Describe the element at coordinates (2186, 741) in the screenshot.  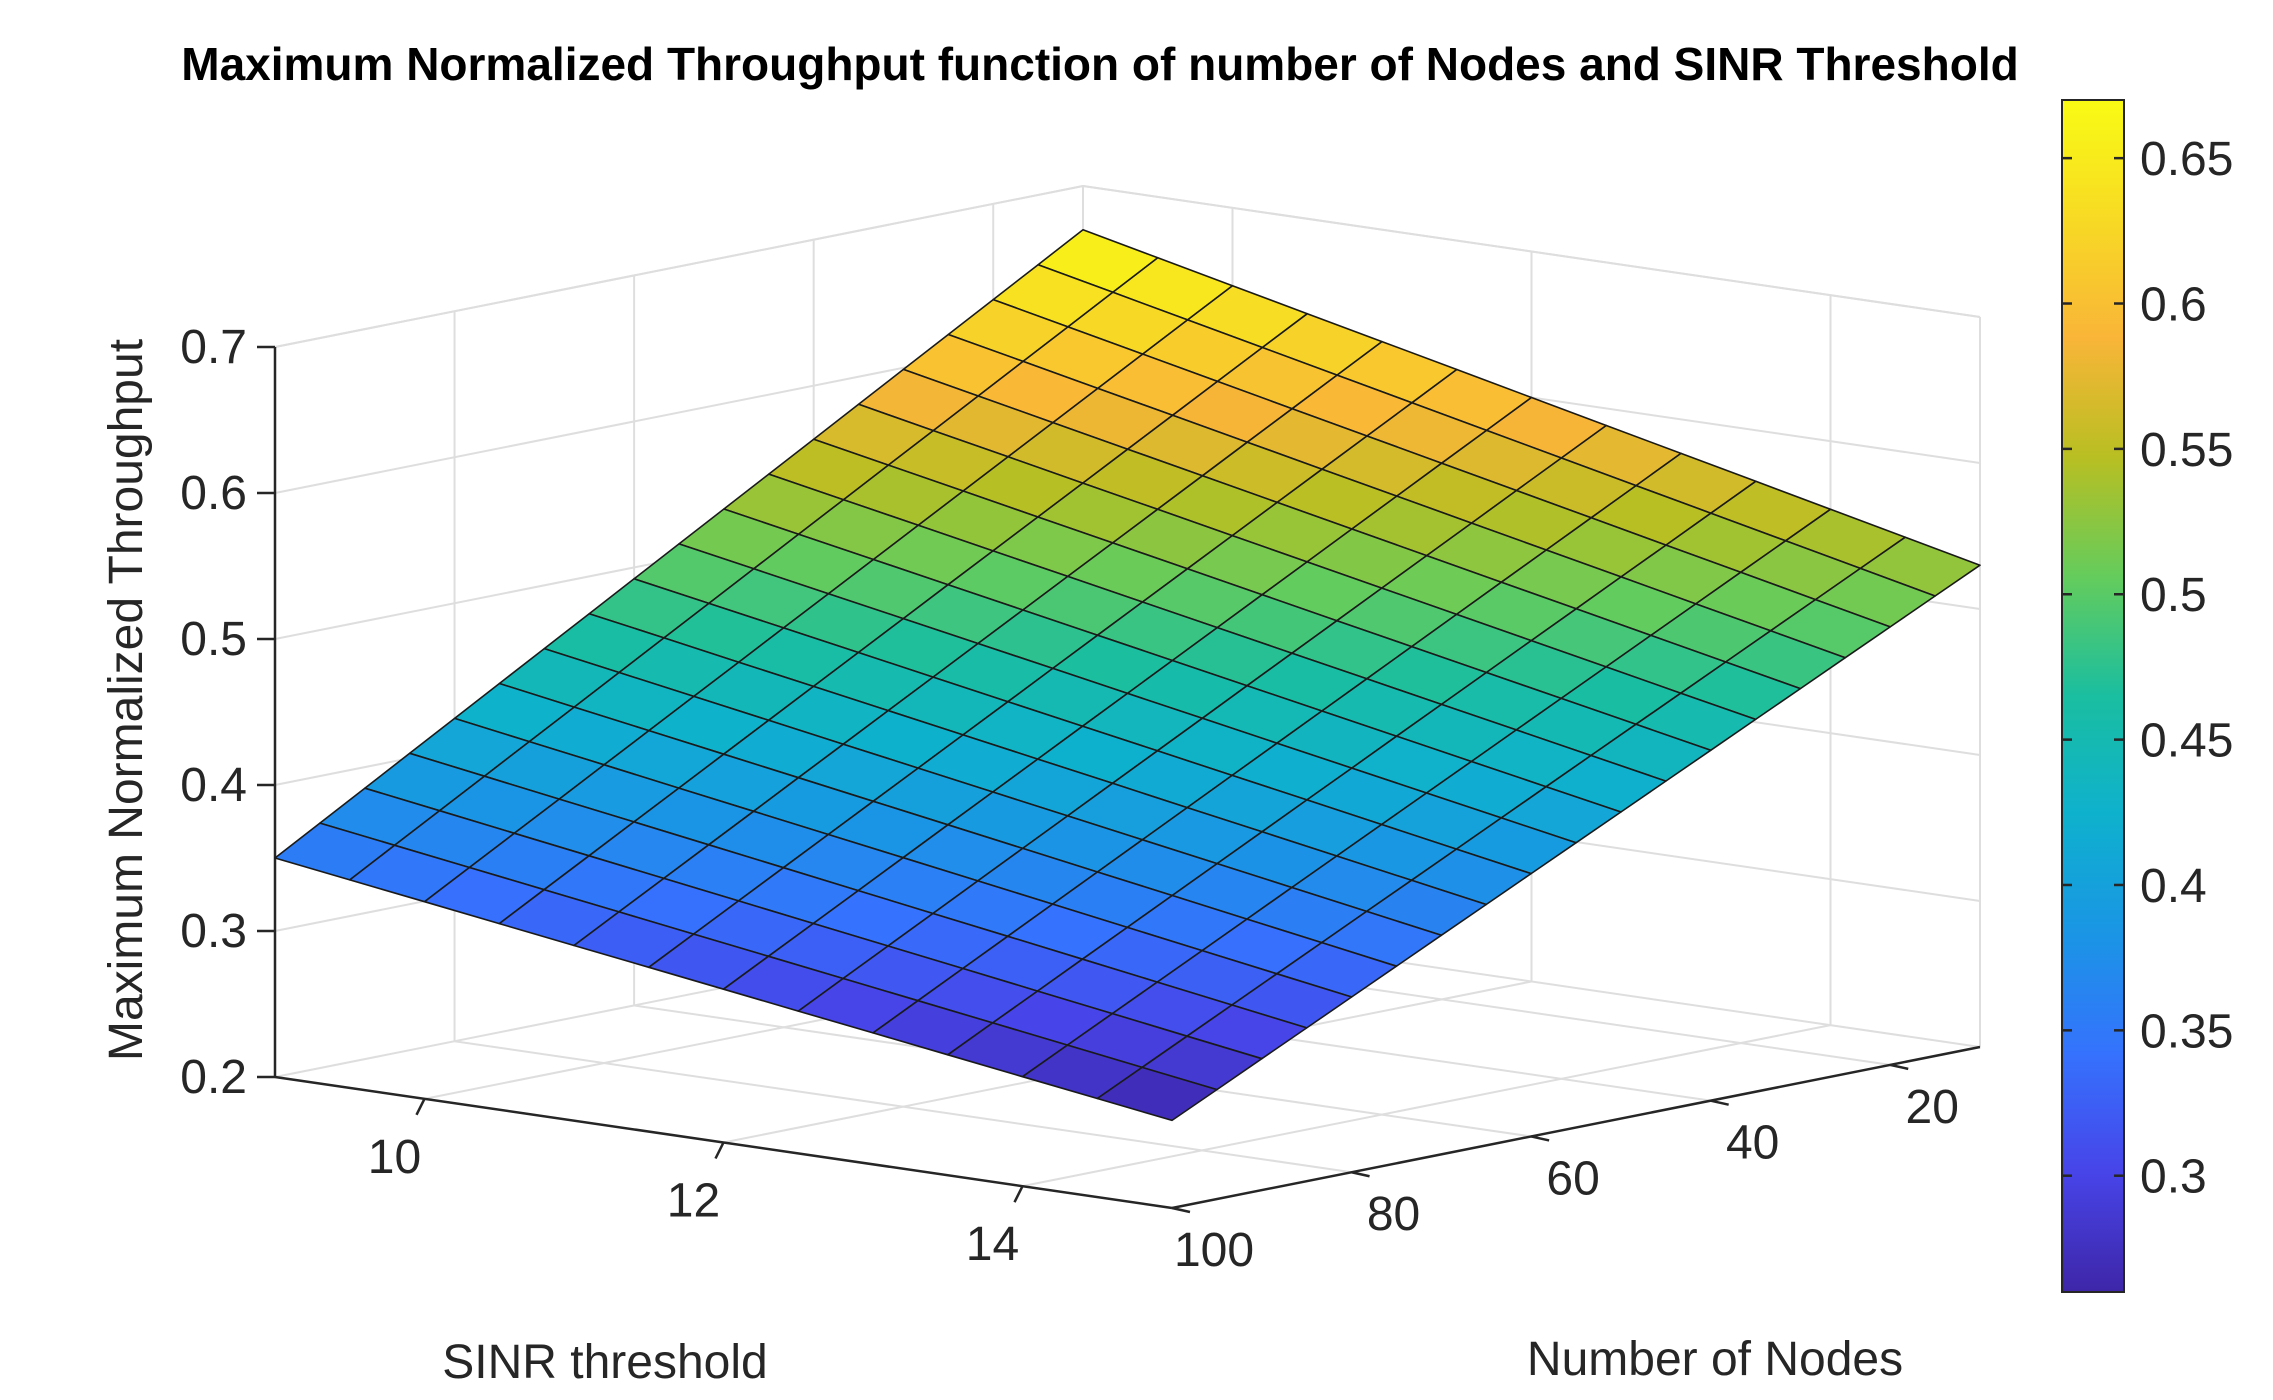
I see `colorbar-tick-label: 0.45` at that location.